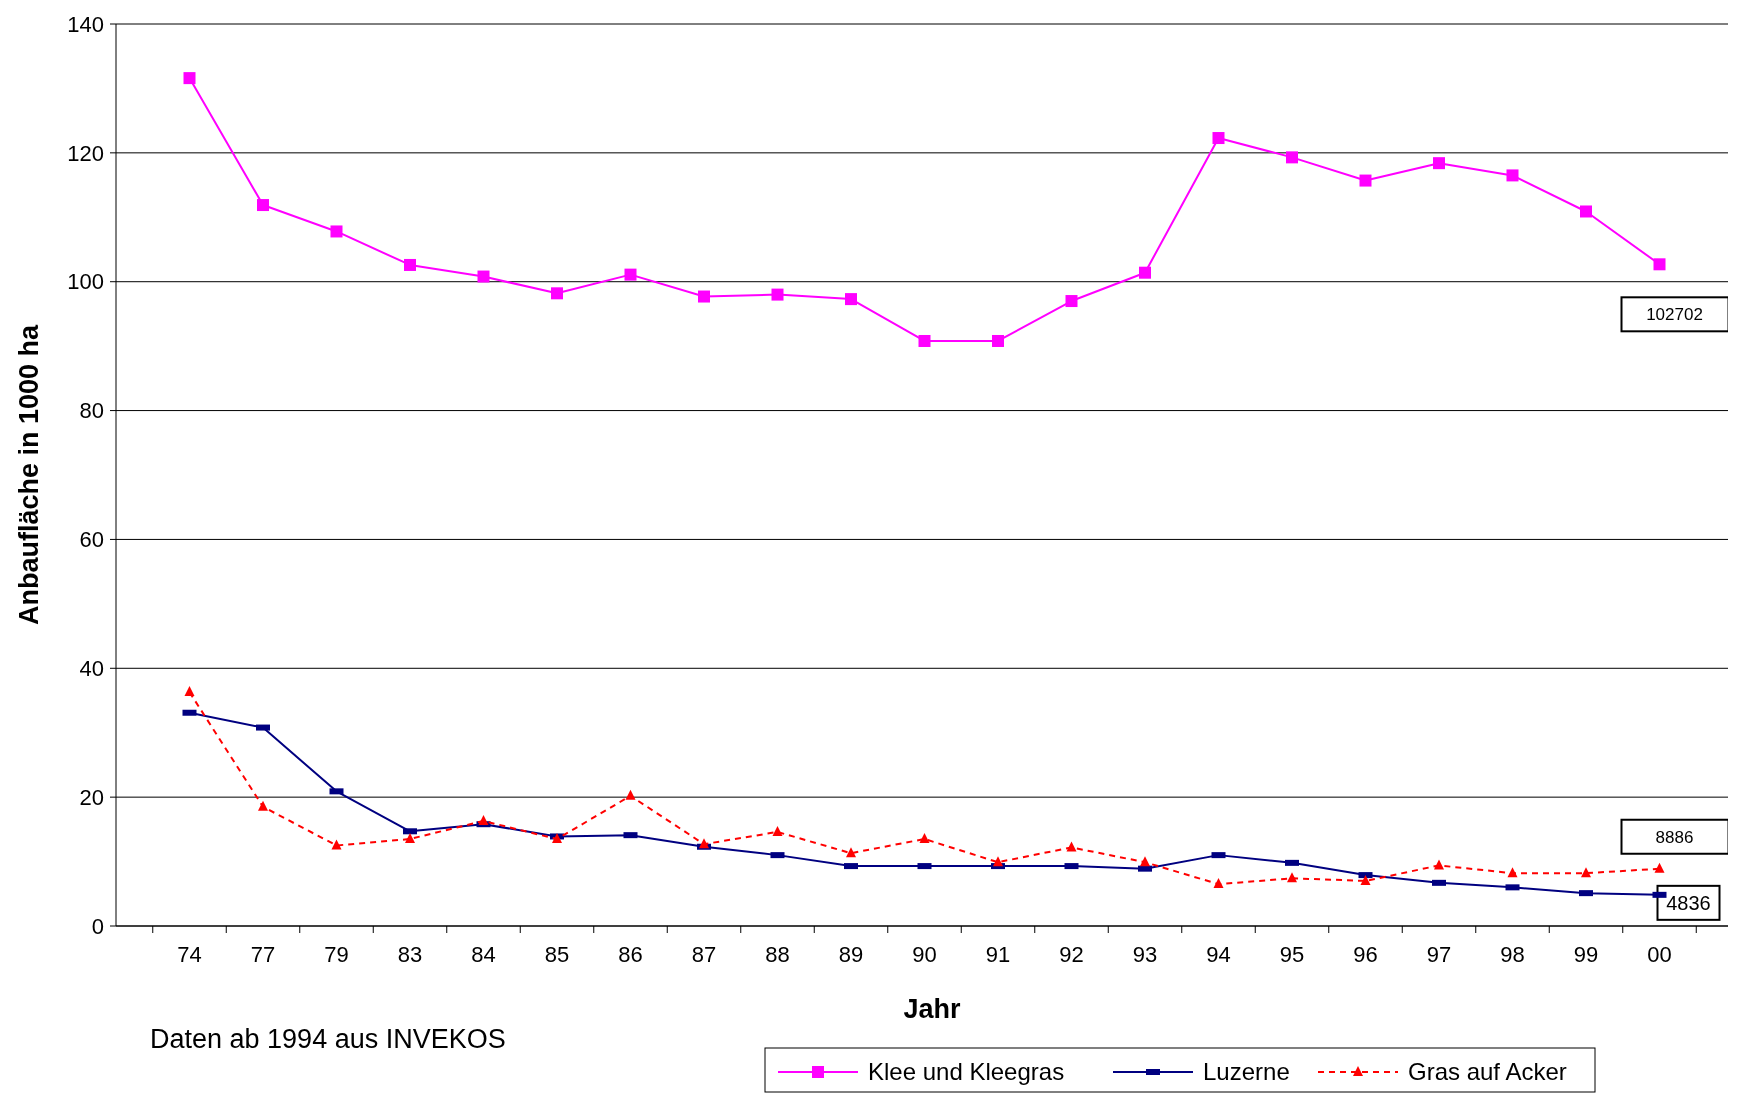  I want to click on y-tick-label: 120, so click(85, 153).